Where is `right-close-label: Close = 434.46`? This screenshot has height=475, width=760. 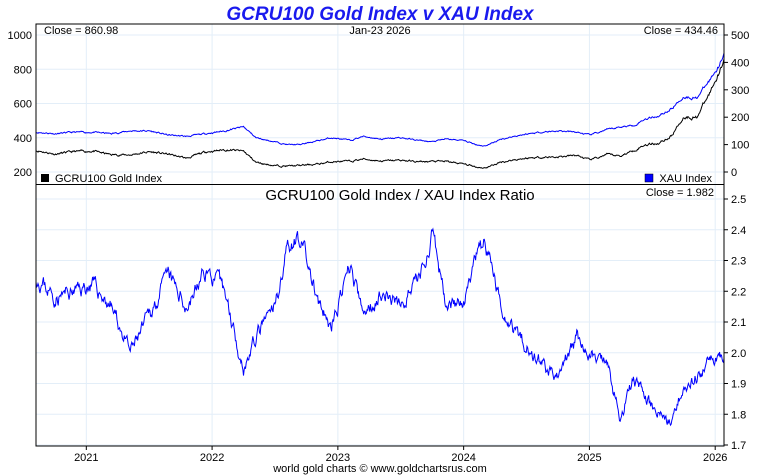 right-close-label: Close = 434.46 is located at coordinates (681, 31).